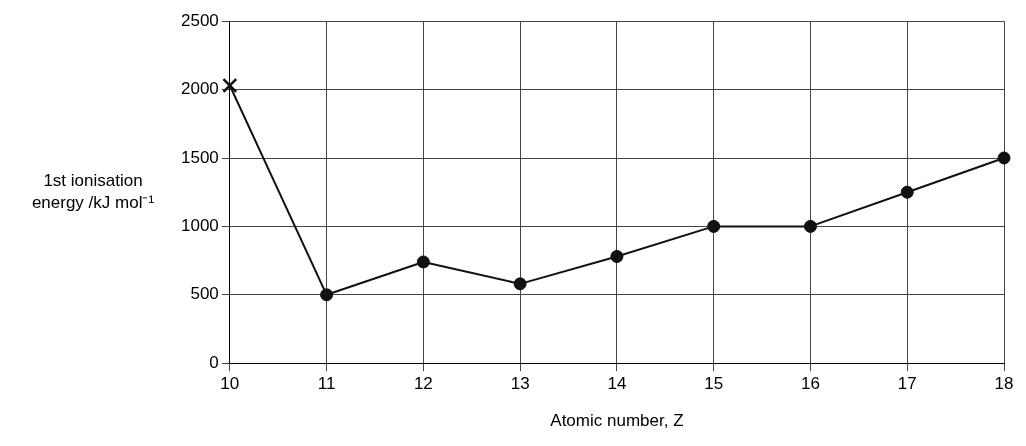  What do you see at coordinates (714, 384) in the screenshot?
I see `x-tick-label: 15` at bounding box center [714, 384].